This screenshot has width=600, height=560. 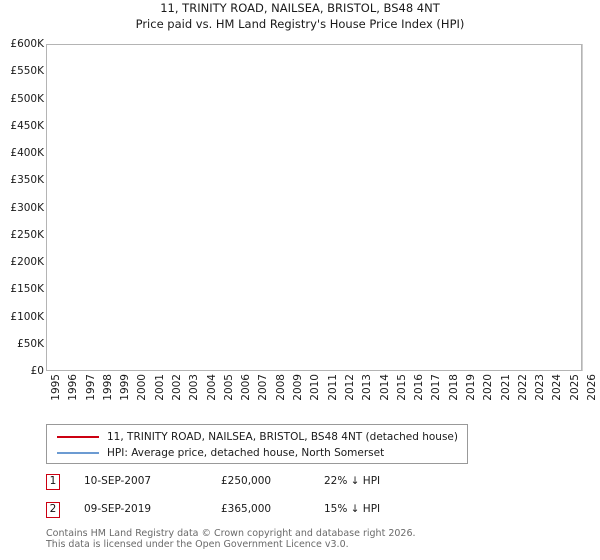 I want to click on sale-badge-1: 1, so click(x=53, y=482).